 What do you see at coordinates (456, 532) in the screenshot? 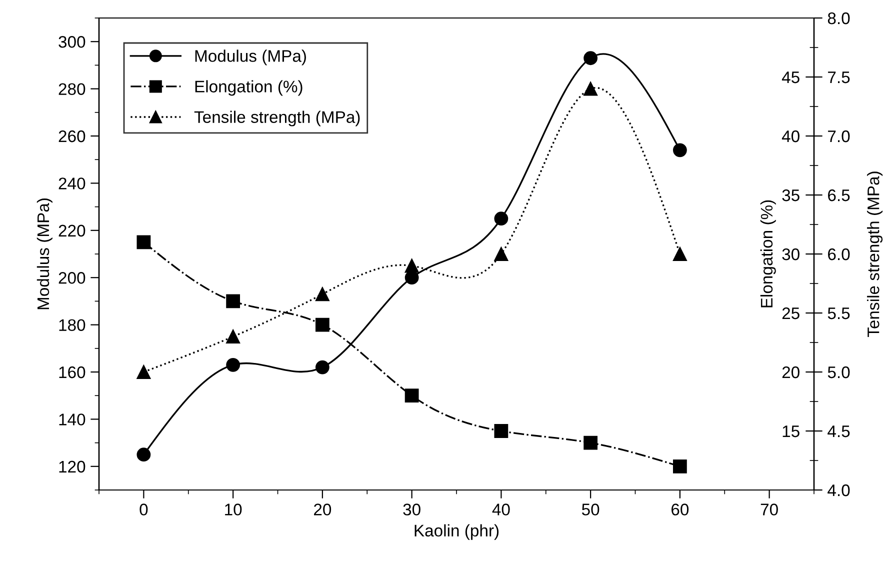
I see `x-axis-title: Kaolin (phr)` at bounding box center [456, 532].